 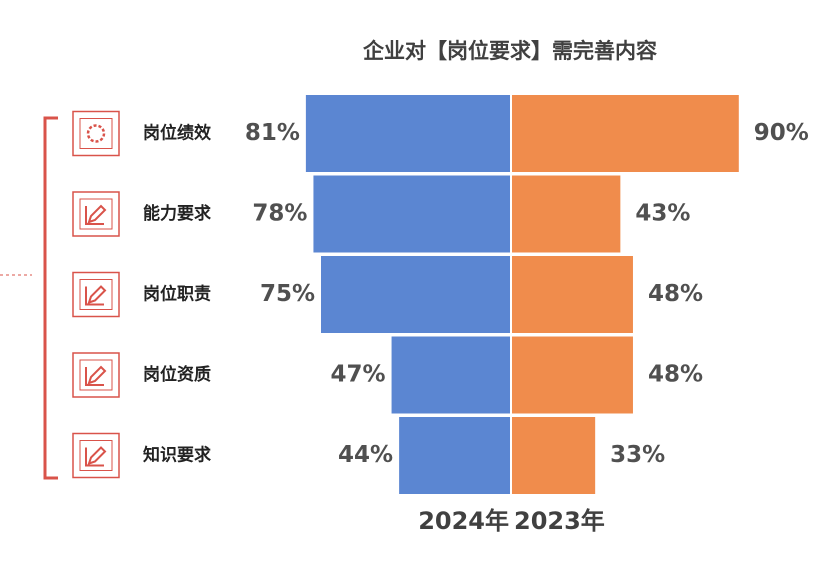 I want to click on category-label: 岗位绩效, so click(x=177, y=133).